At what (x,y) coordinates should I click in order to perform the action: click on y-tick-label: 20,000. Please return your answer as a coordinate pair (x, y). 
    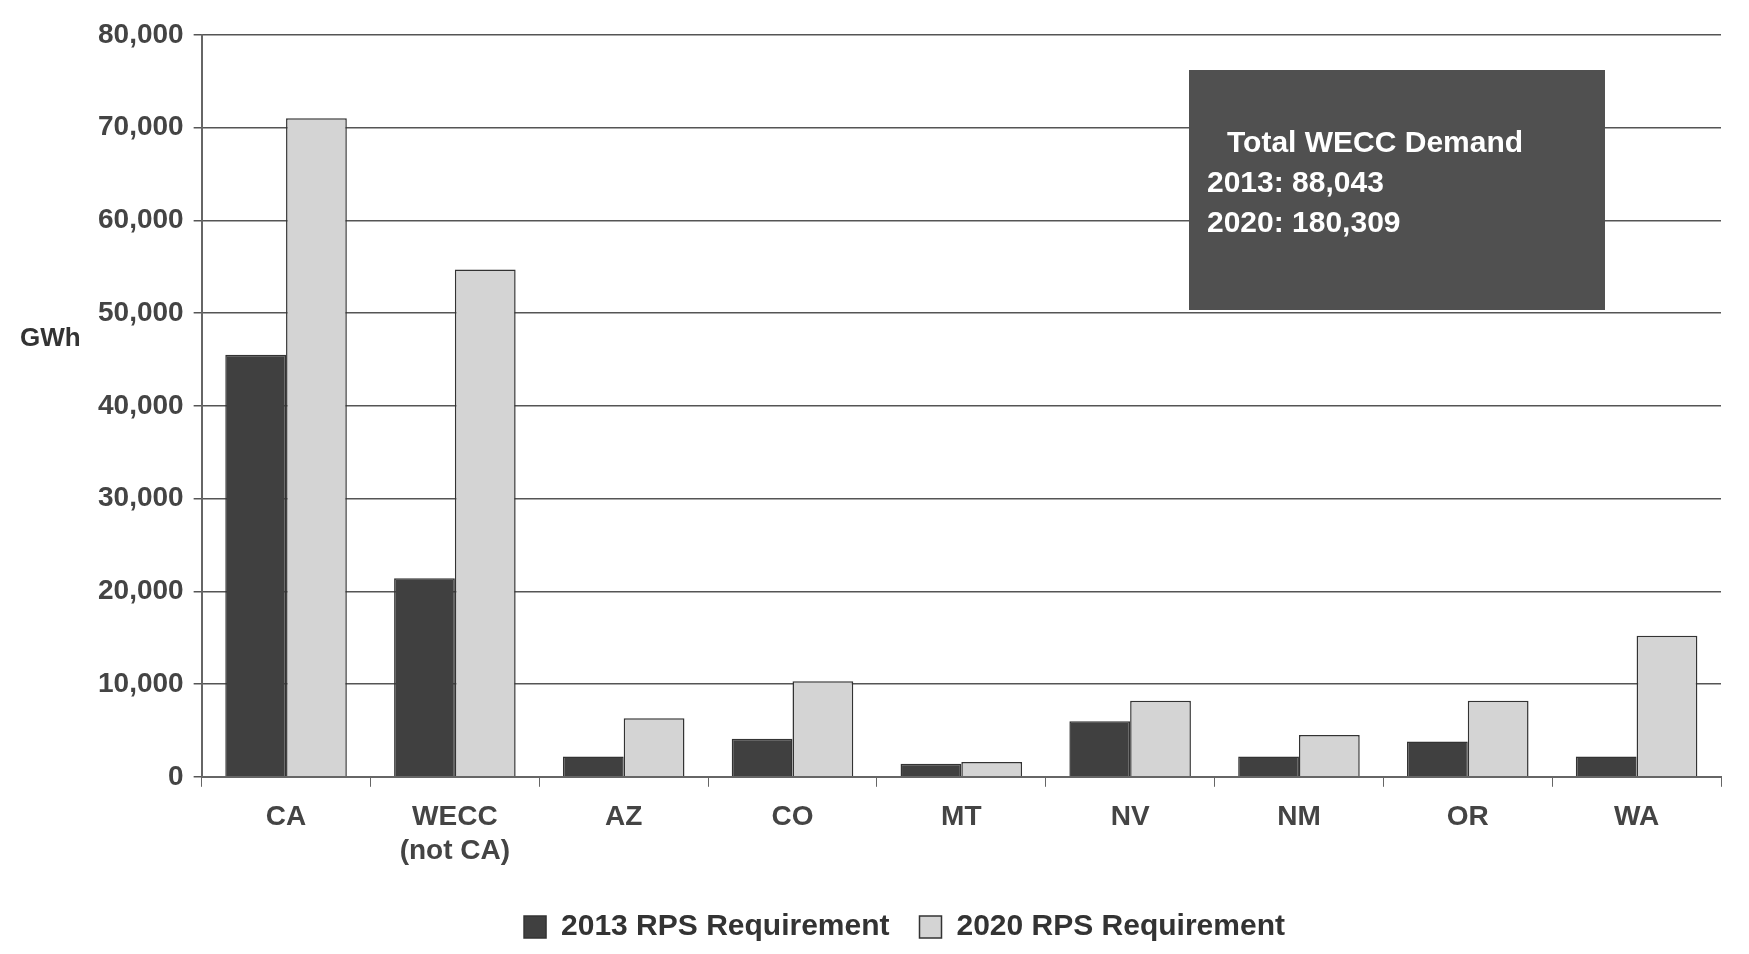
    Looking at the image, I should click on (141, 590).